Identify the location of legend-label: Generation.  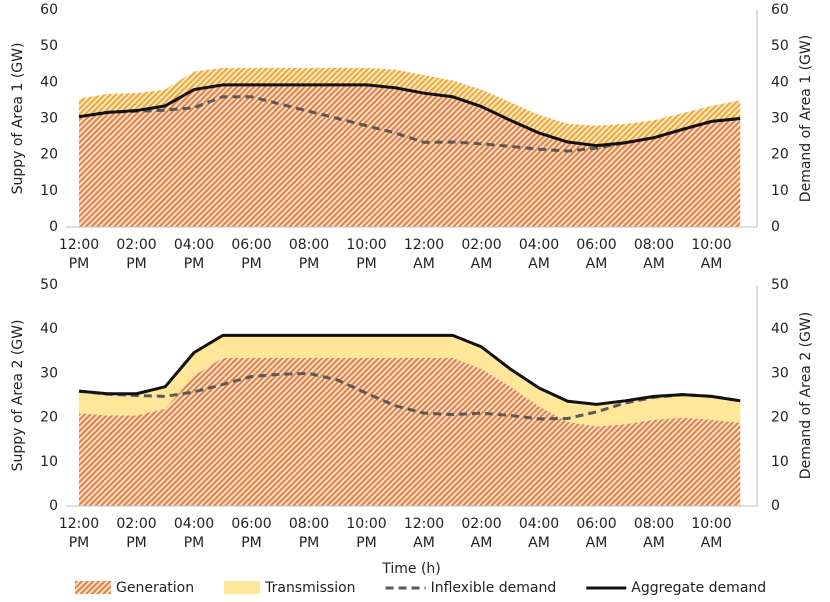
(155, 588).